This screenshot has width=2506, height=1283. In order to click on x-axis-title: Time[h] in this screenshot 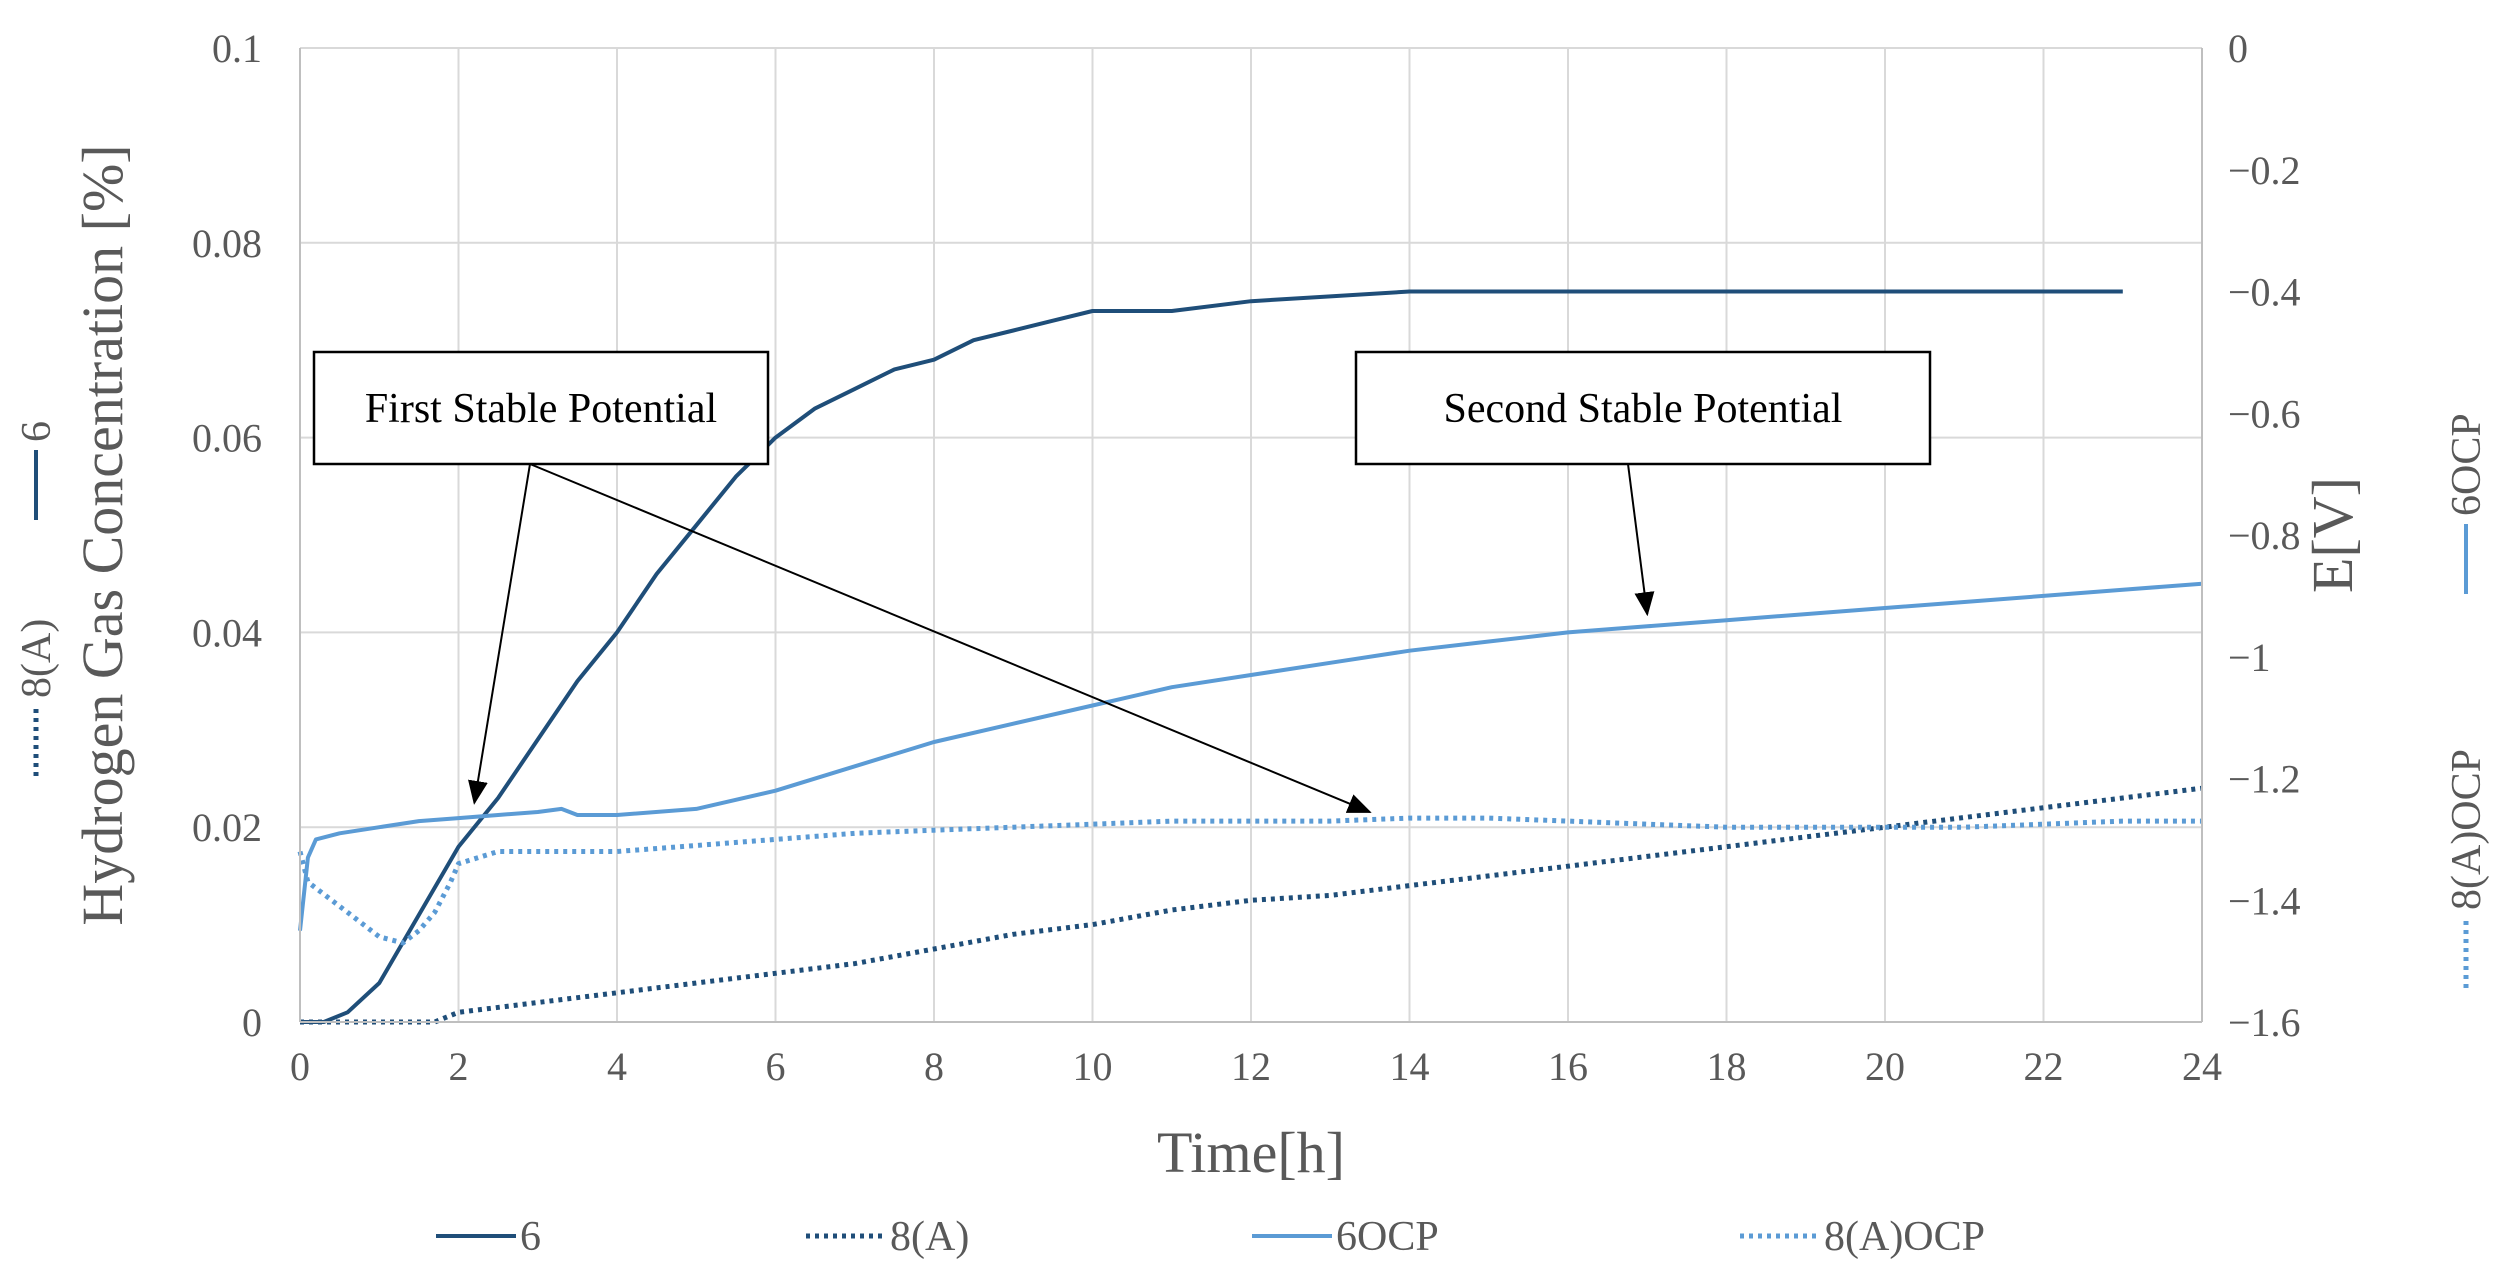, I will do `click(1251, 1152)`.